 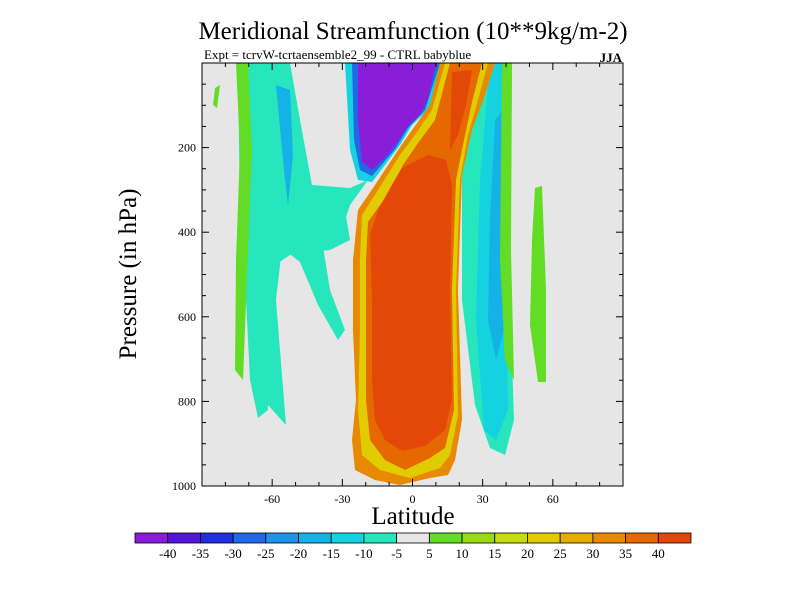 What do you see at coordinates (342, 499) in the screenshot?
I see `x-tick-label: -30` at bounding box center [342, 499].